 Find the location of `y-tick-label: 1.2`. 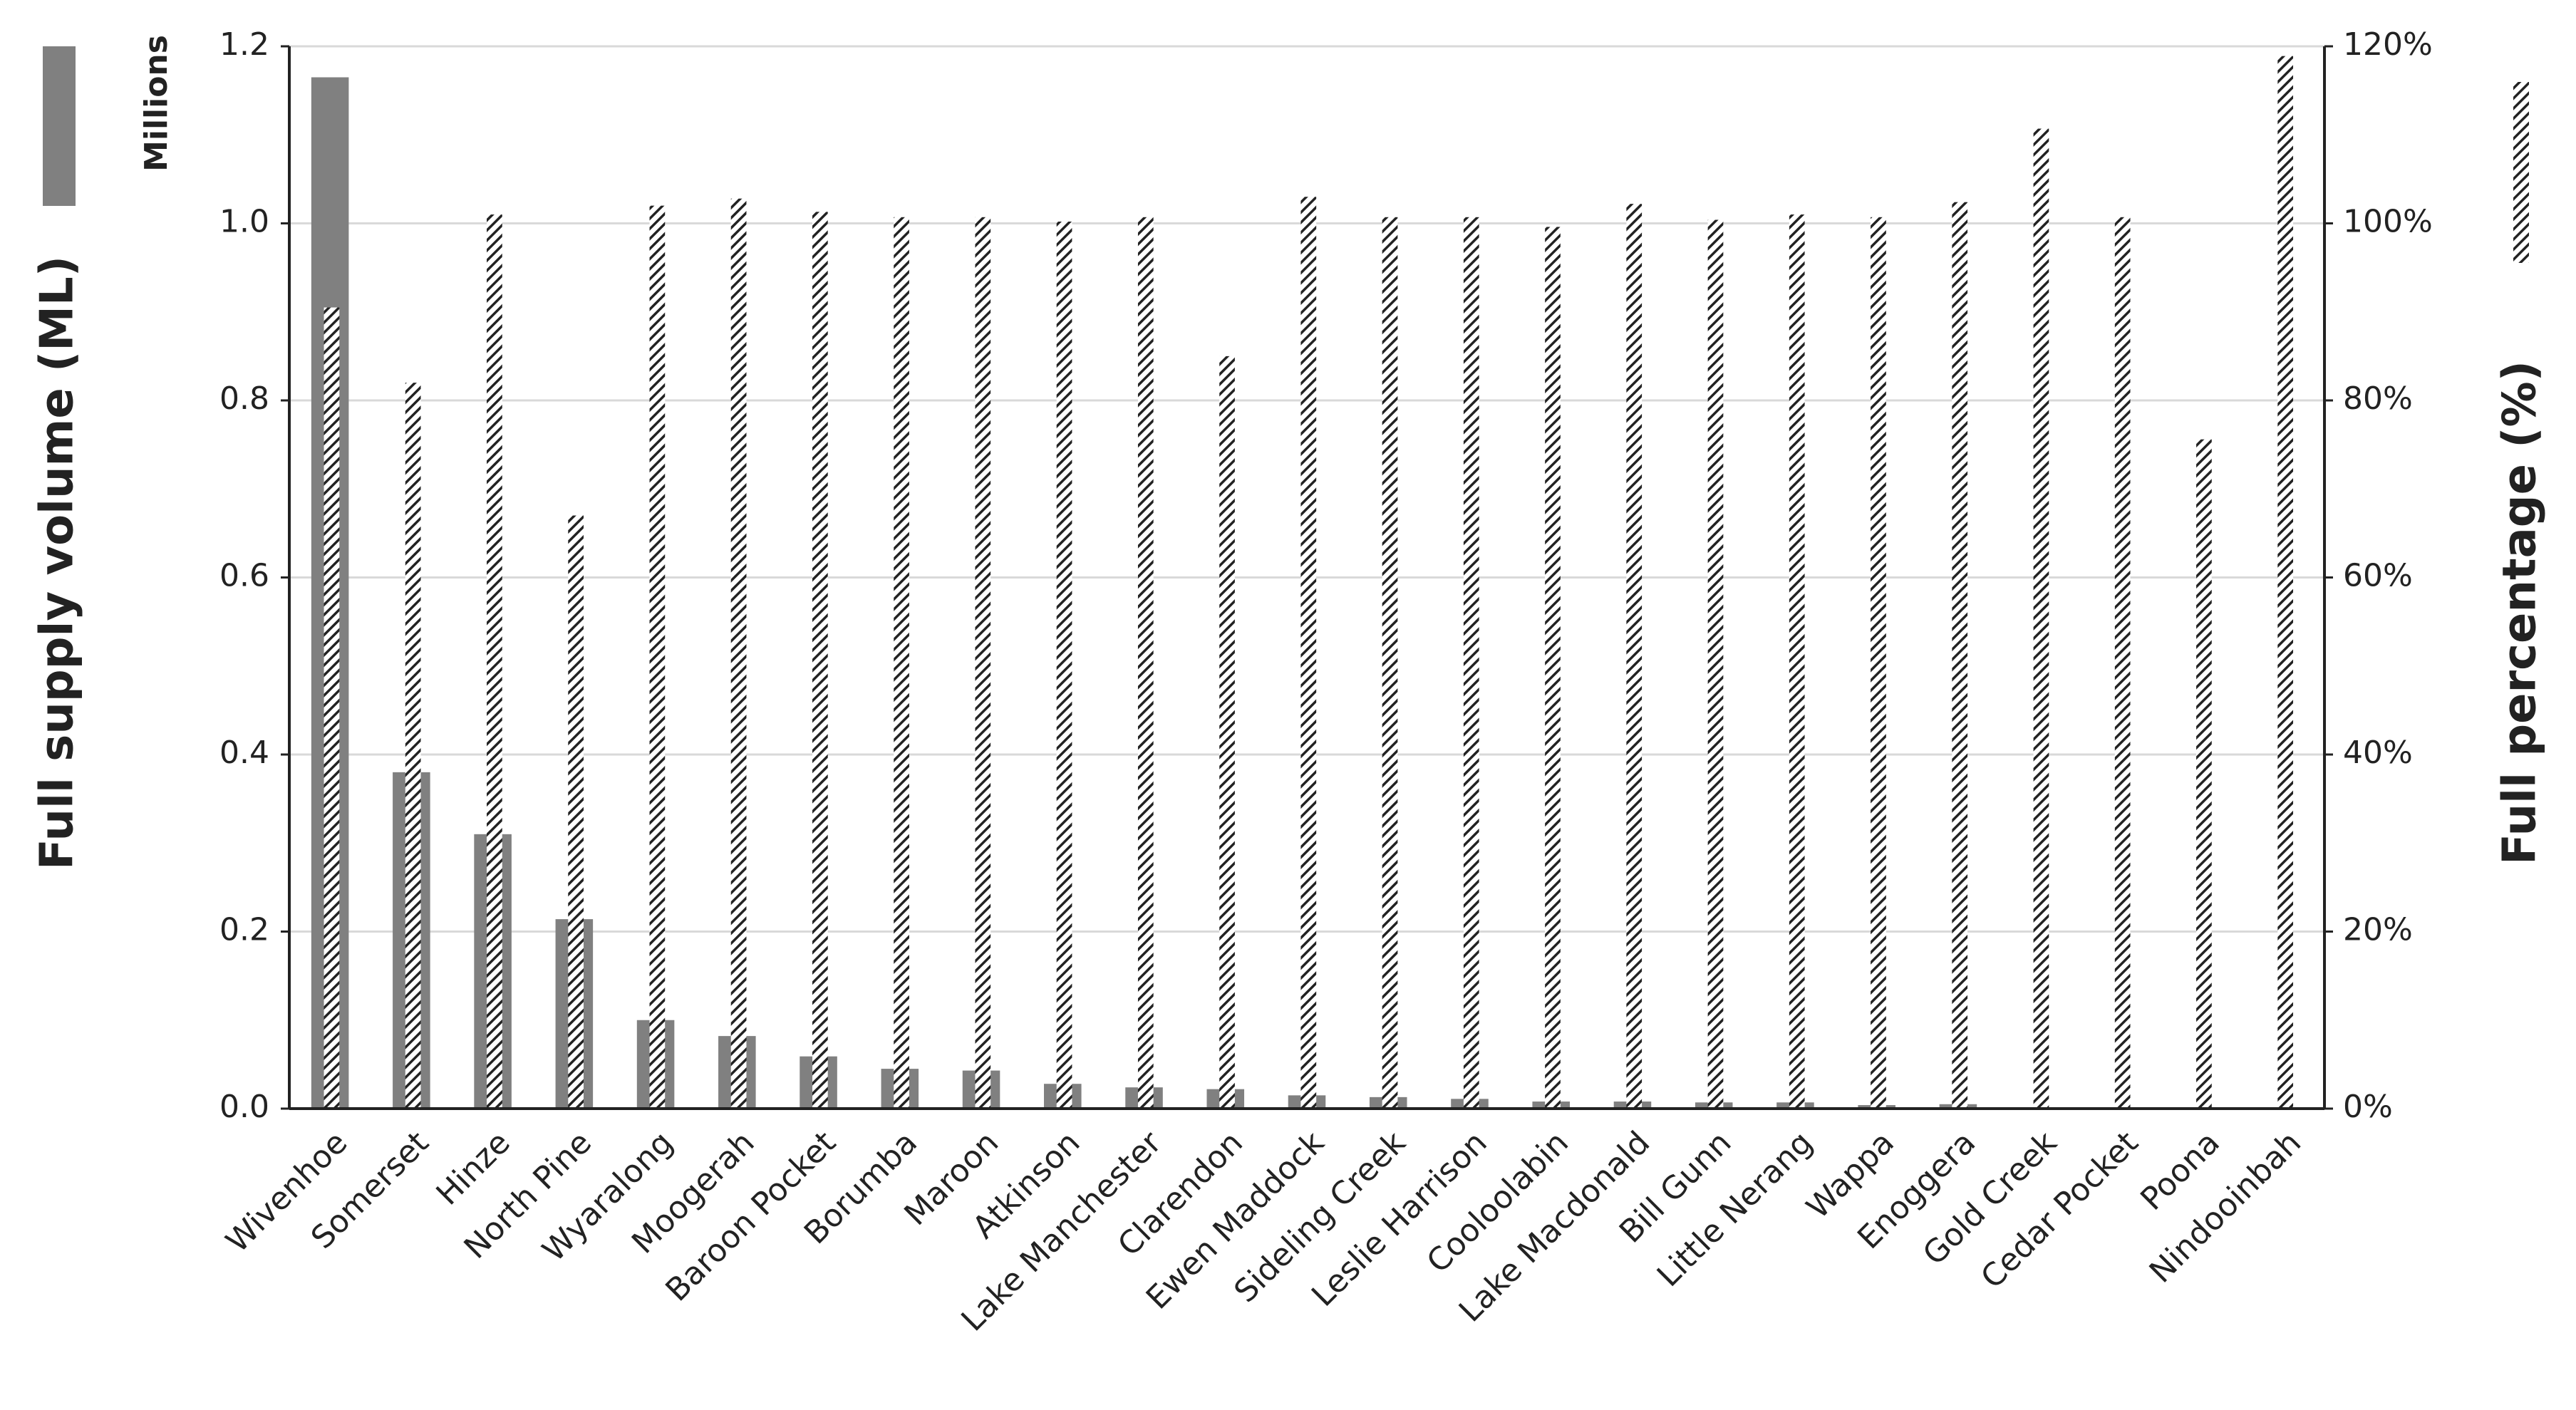

y-tick-label: 1.2 is located at coordinates (244, 44).